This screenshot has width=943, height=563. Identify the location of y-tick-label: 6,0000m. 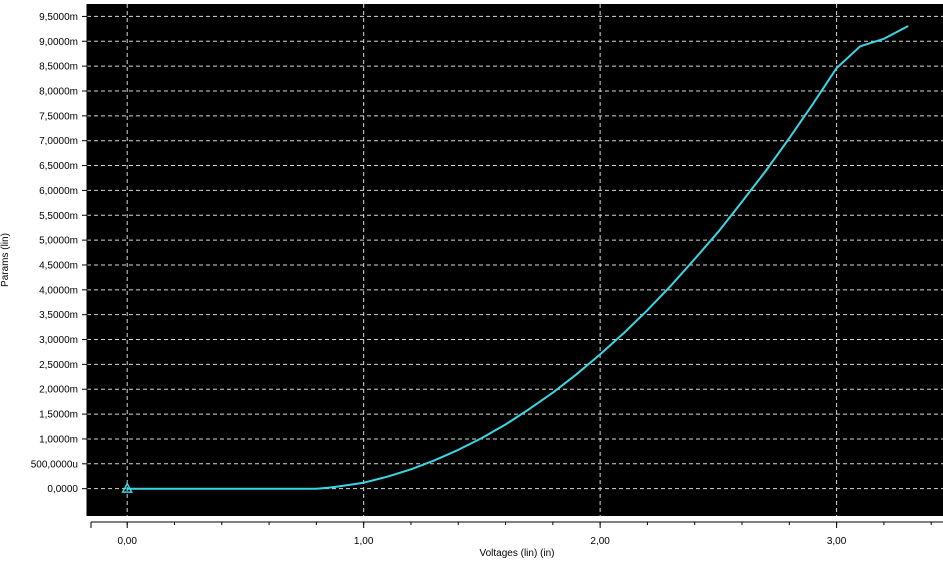
(58, 191).